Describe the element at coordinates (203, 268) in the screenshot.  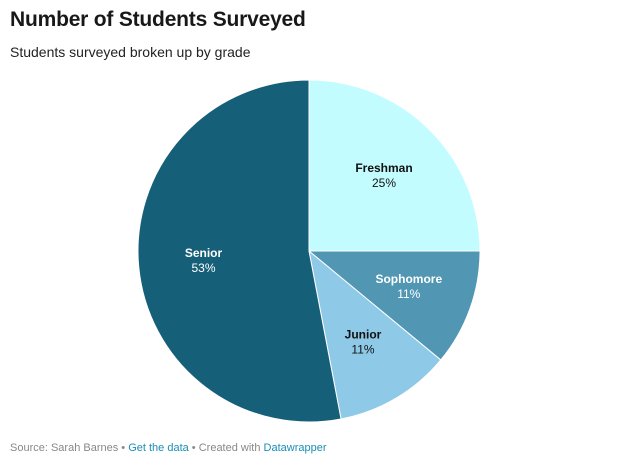
I see `slice-value-senior: 53%` at that location.